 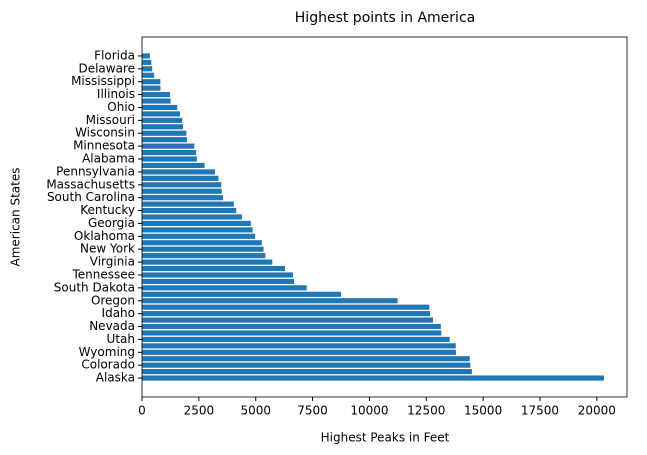 I want to click on x-tick-label: 2500, so click(x=199, y=411).